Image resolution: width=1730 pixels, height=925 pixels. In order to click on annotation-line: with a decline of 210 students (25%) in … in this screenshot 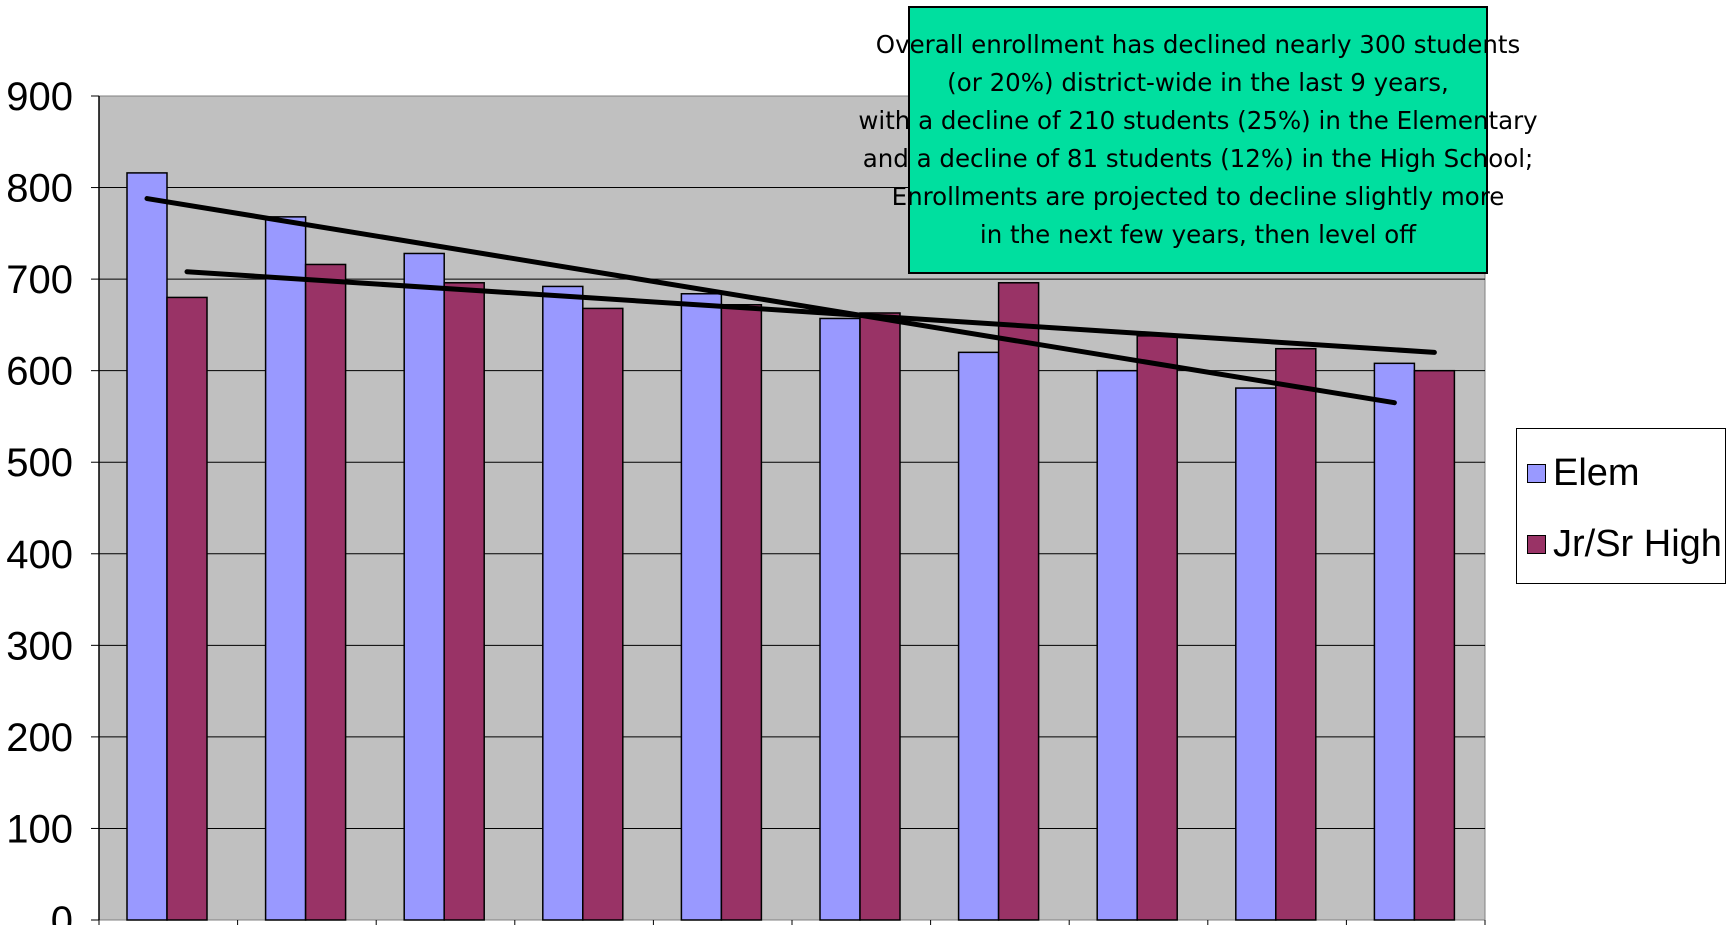, I will do `click(1198, 120)`.